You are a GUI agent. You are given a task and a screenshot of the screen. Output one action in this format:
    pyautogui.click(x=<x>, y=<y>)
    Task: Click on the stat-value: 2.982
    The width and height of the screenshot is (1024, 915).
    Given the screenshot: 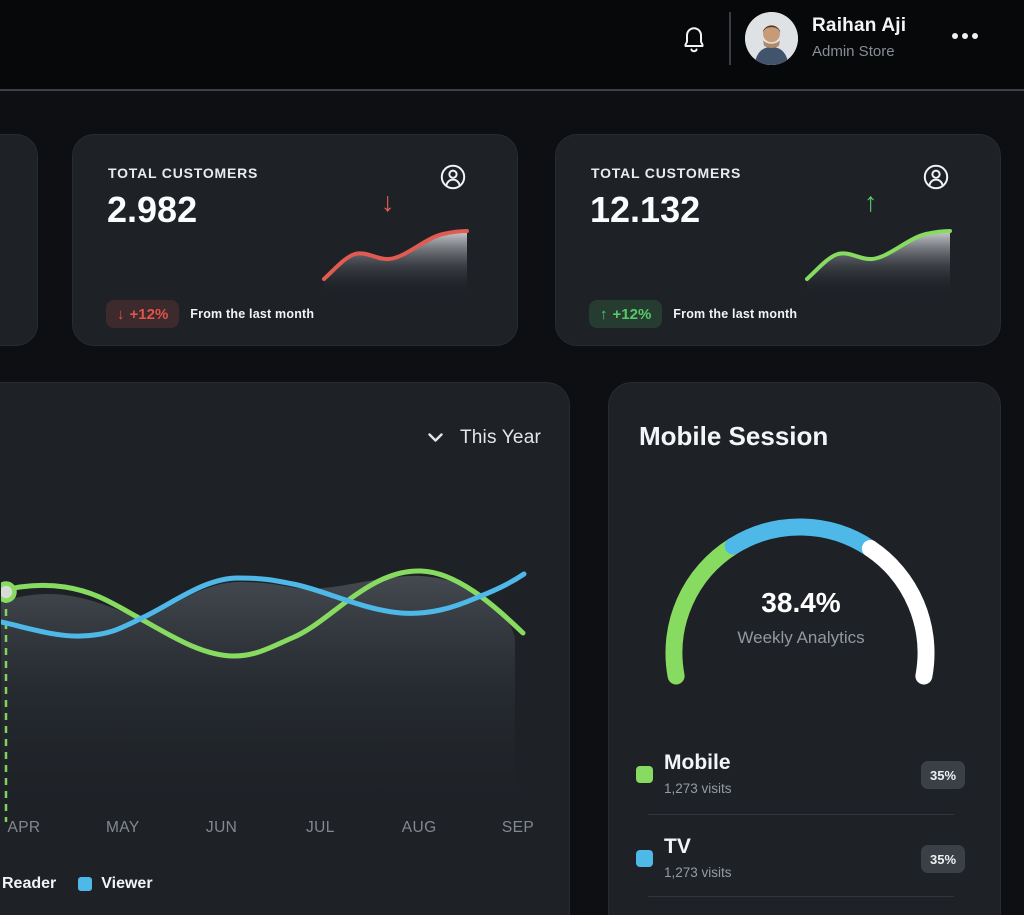 What is the action you would take?
    pyautogui.click(x=152, y=209)
    